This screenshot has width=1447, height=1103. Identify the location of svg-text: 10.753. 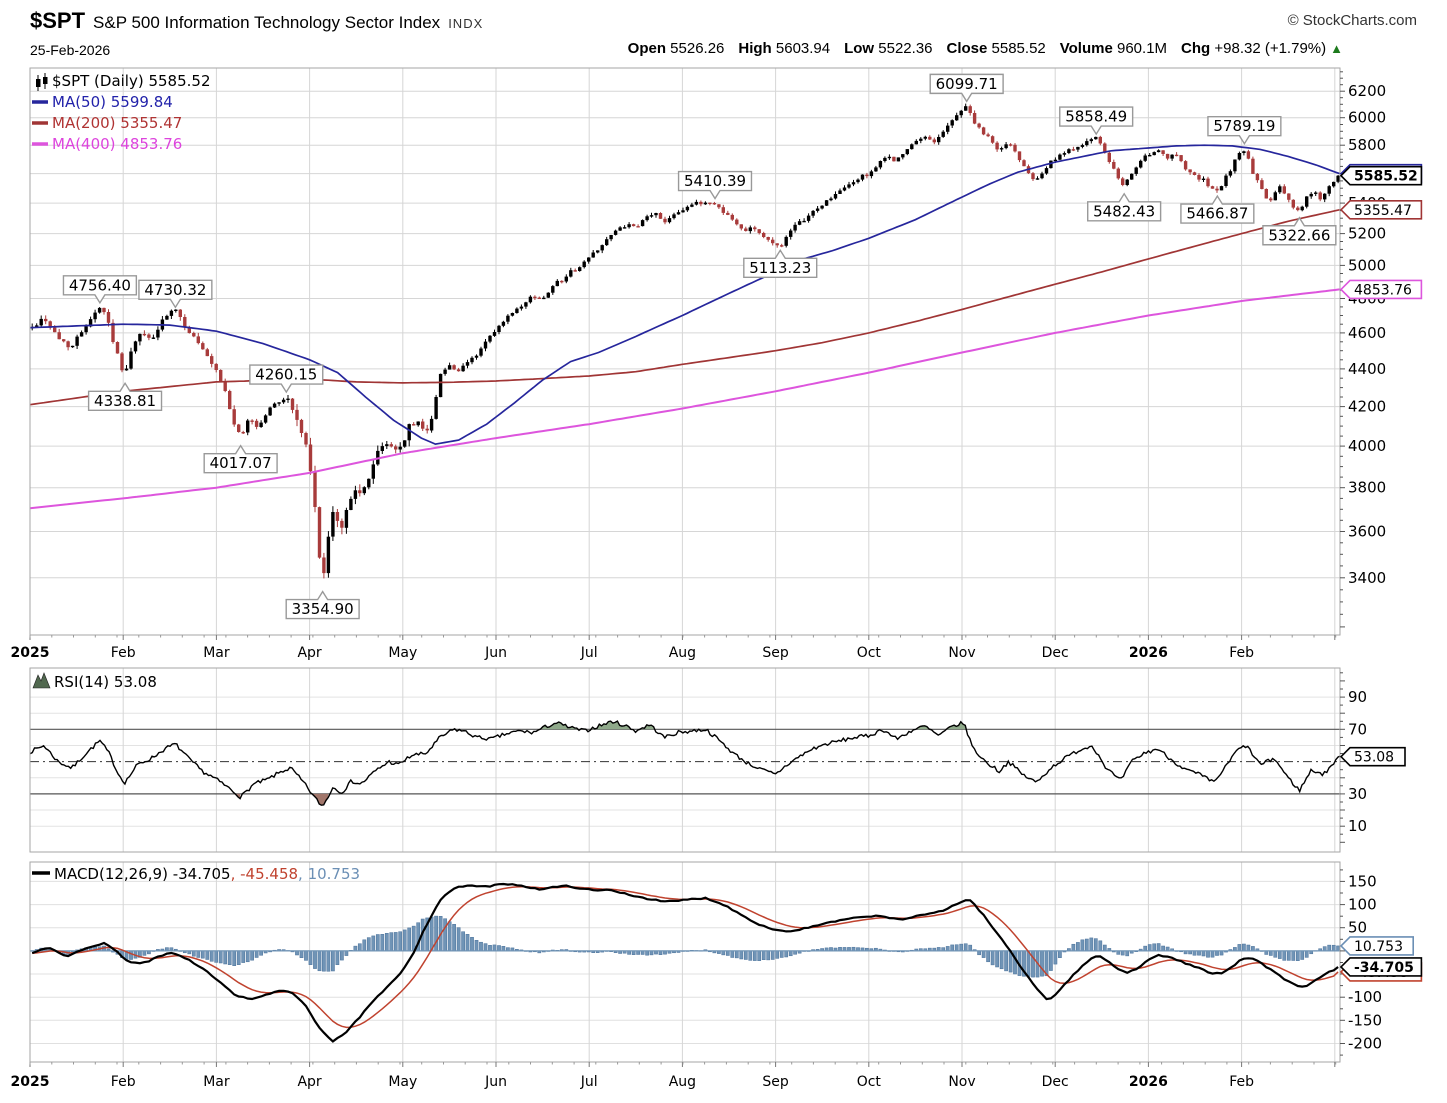
(1378, 947).